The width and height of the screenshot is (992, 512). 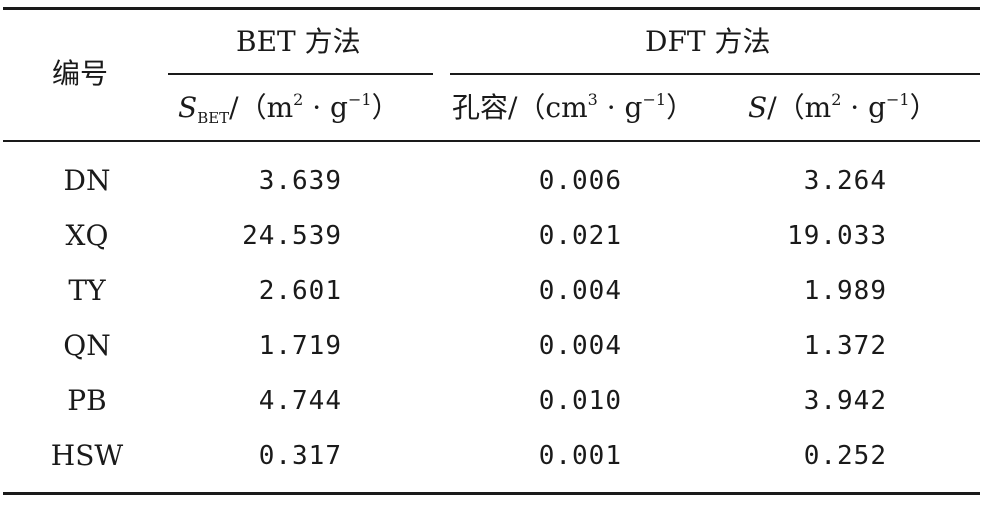 What do you see at coordinates (845, 291) in the screenshot?
I see `row-dft-surface: 1.989` at bounding box center [845, 291].